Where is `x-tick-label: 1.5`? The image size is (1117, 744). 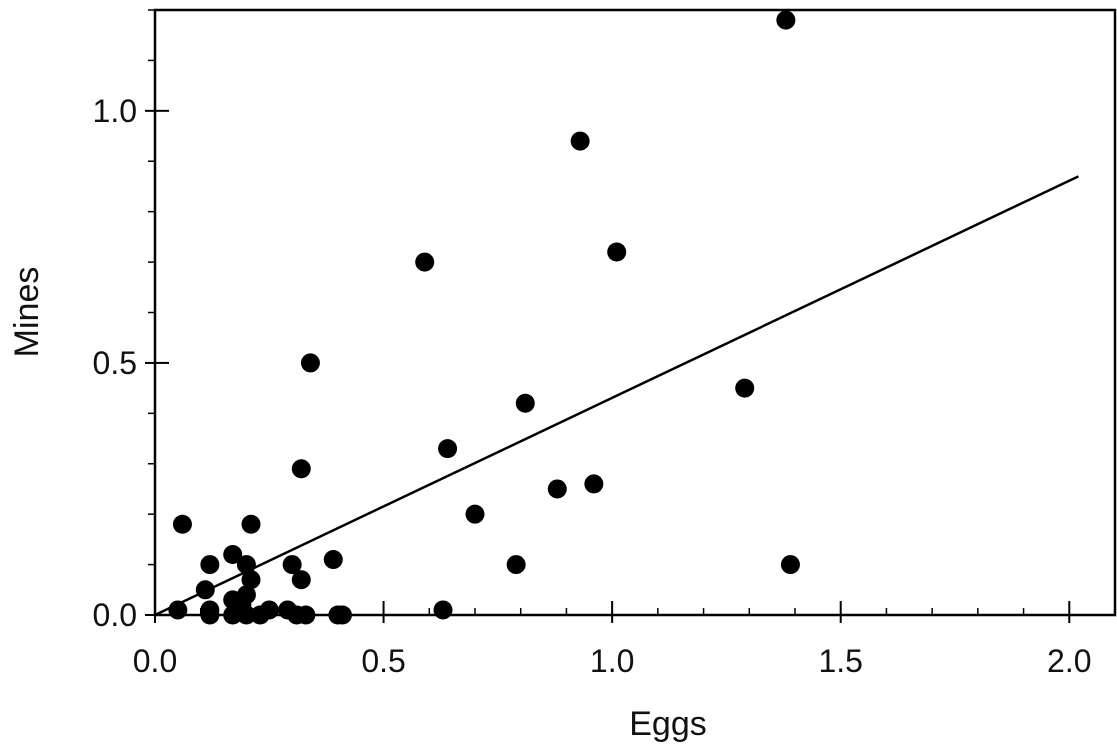
x-tick-label: 1.5 is located at coordinates (840, 661).